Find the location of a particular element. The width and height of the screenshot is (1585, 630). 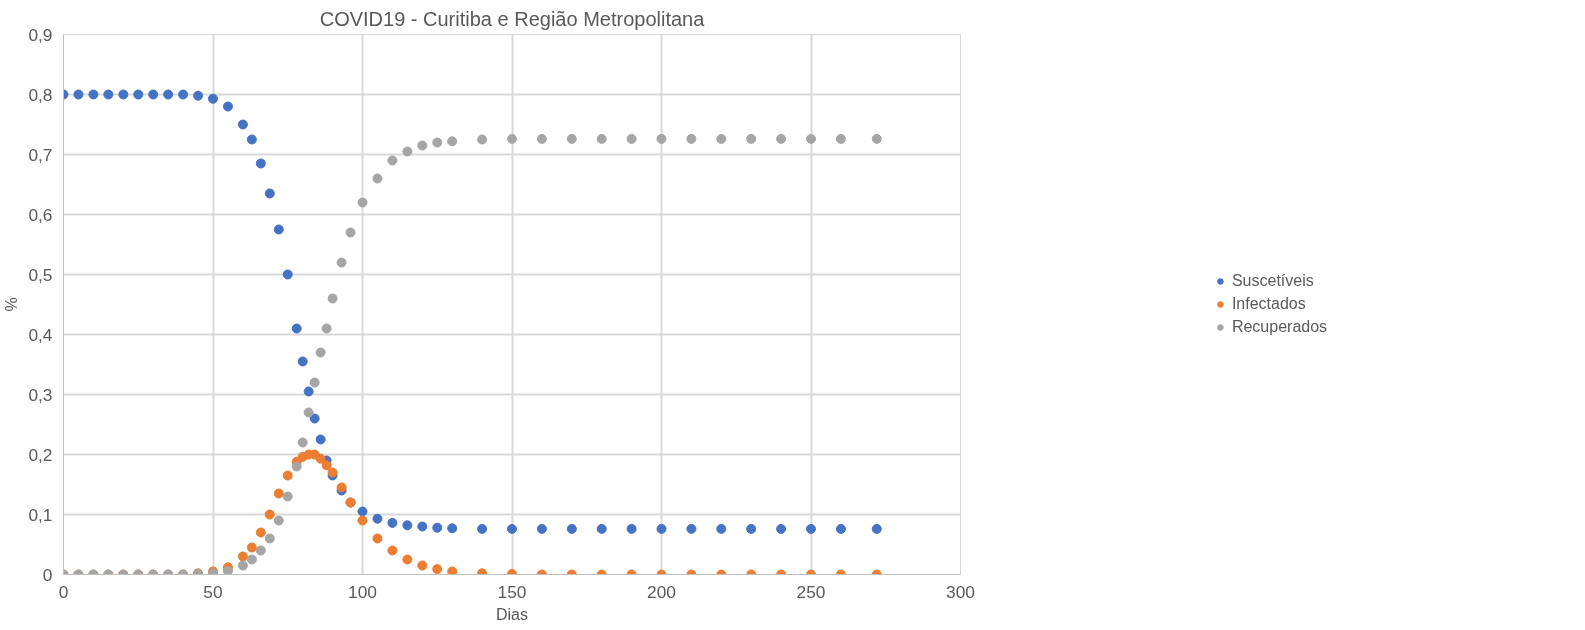

y-tick-label: 0,3 is located at coordinates (40, 394).